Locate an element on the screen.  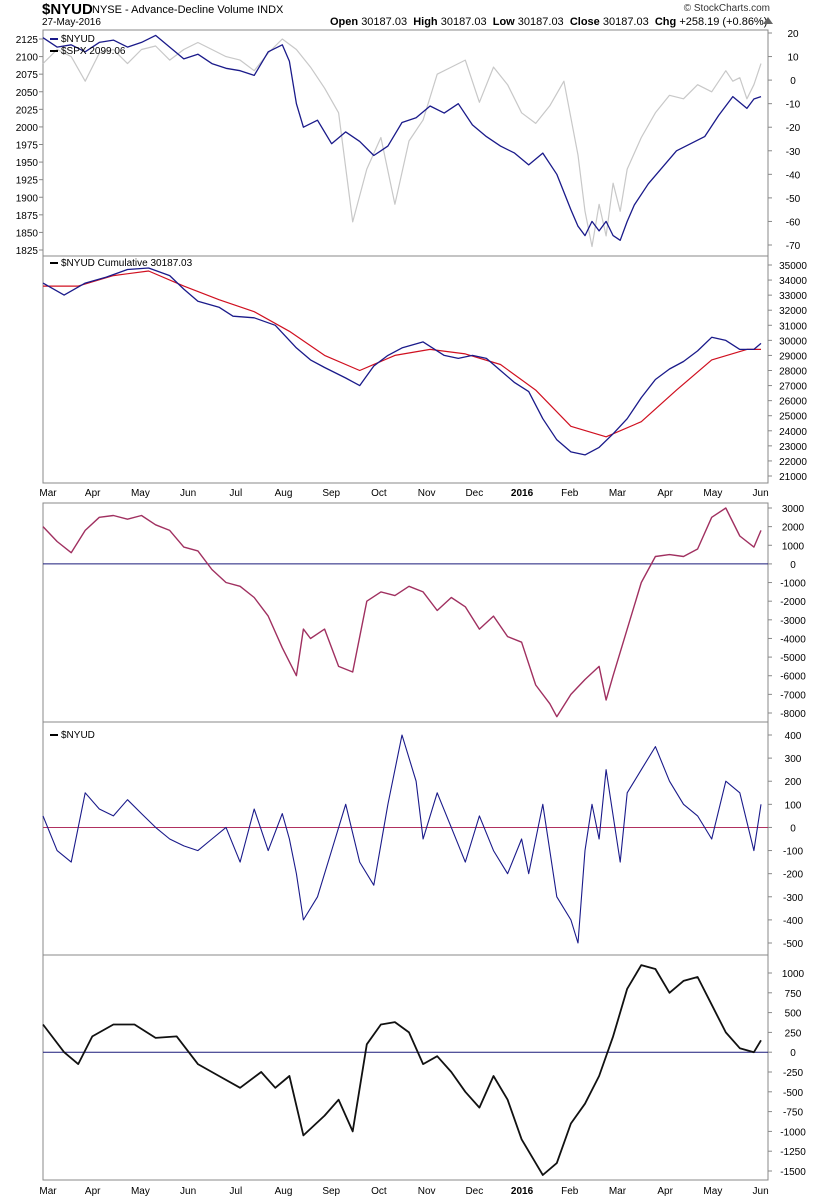
left-tick-label: 2125 is located at coordinates (27, 40).